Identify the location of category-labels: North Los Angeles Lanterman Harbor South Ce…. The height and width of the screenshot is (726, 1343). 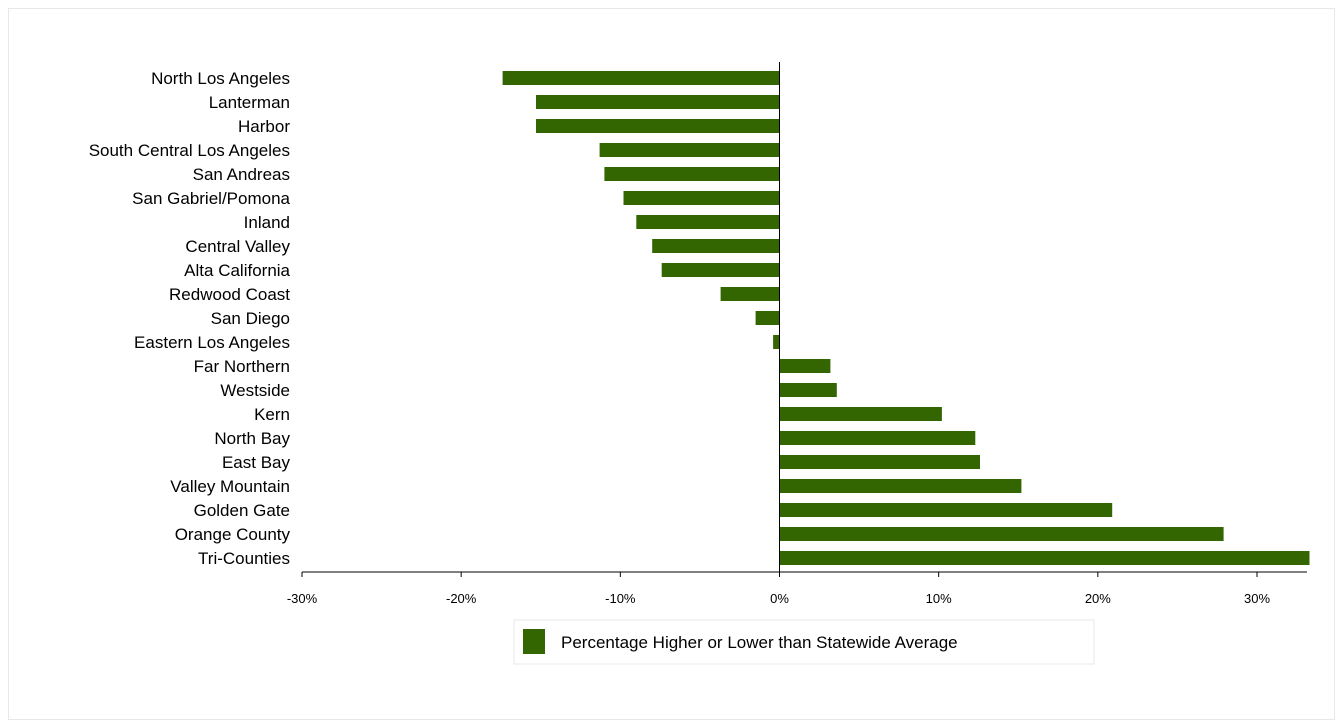
(190, 318).